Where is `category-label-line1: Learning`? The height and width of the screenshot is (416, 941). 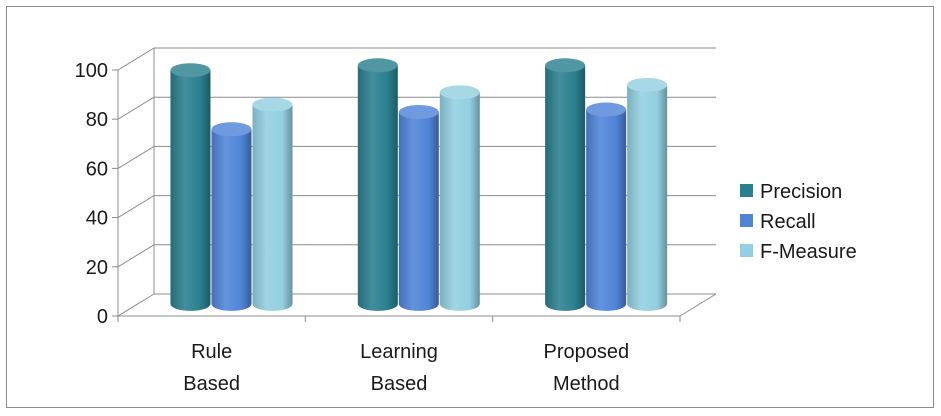 category-label-line1: Learning is located at coordinates (399, 352).